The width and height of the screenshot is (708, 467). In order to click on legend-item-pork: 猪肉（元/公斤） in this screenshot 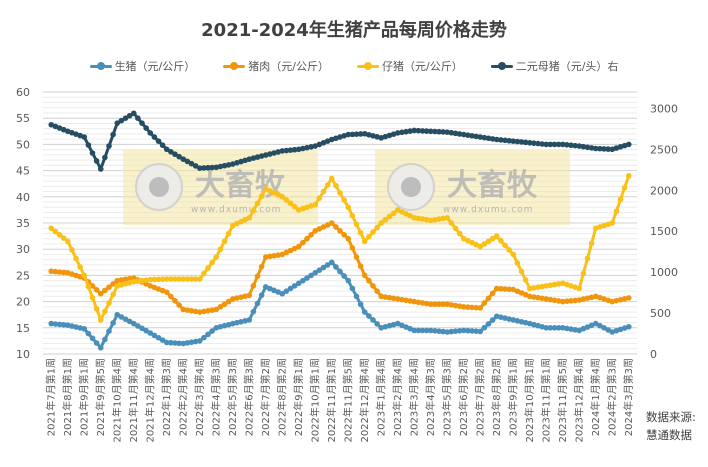, I will do `click(276, 66)`.